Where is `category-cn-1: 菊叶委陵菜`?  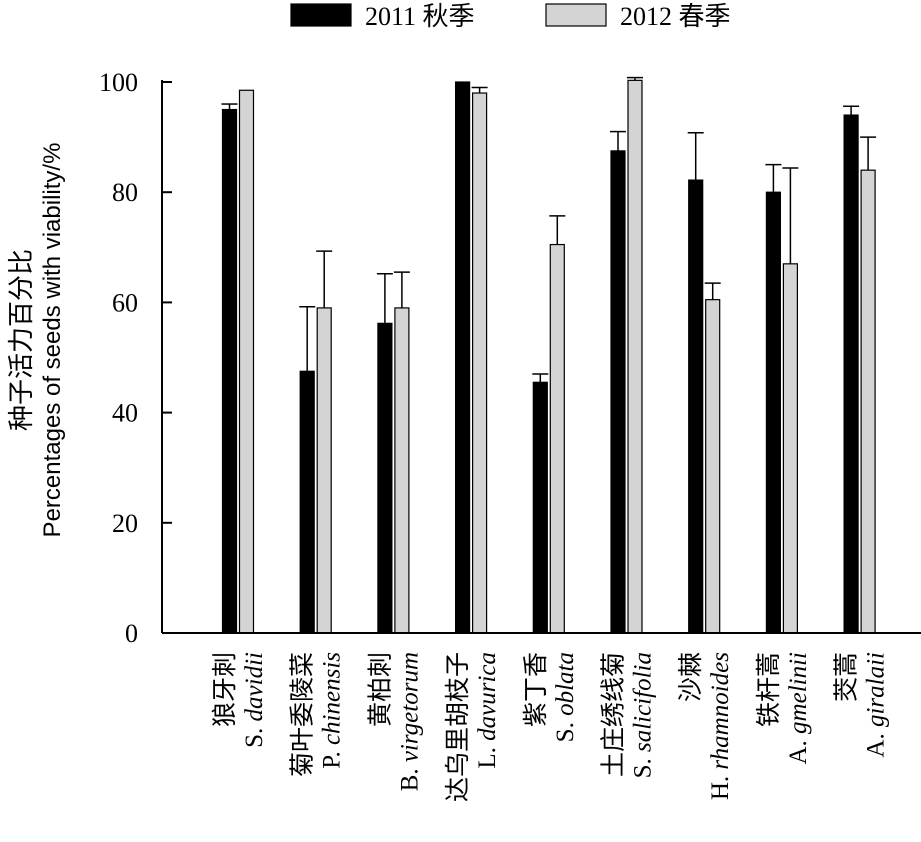 category-cn-1: 菊叶委陵菜 is located at coordinates (302, 714).